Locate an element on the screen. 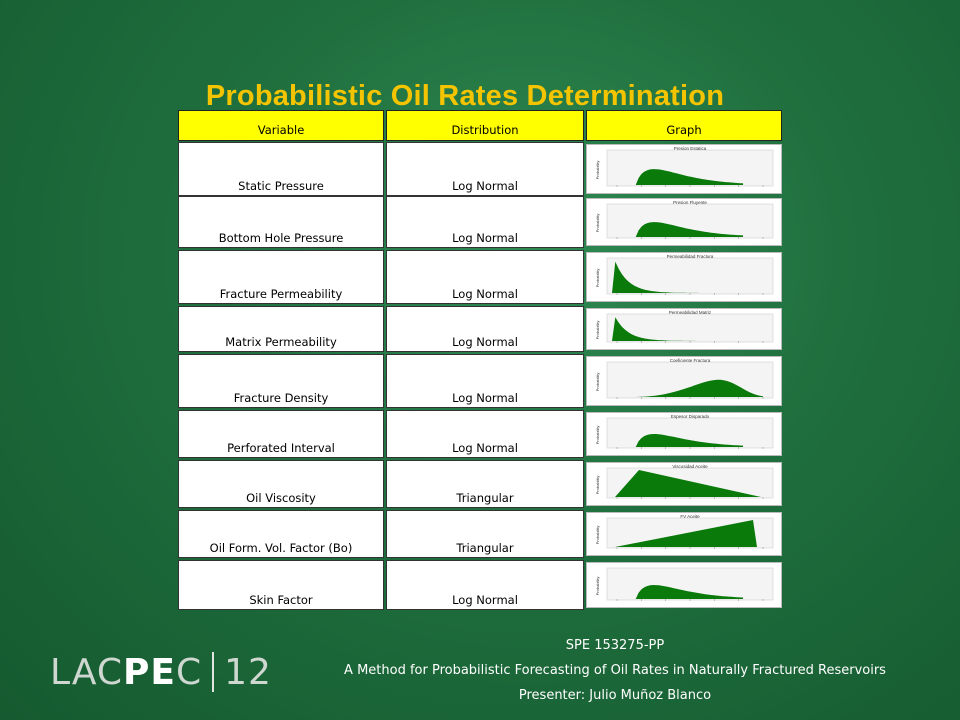 The width and height of the screenshot is (960, 720). distribution-graph: Probability is located at coordinates (684, 585).